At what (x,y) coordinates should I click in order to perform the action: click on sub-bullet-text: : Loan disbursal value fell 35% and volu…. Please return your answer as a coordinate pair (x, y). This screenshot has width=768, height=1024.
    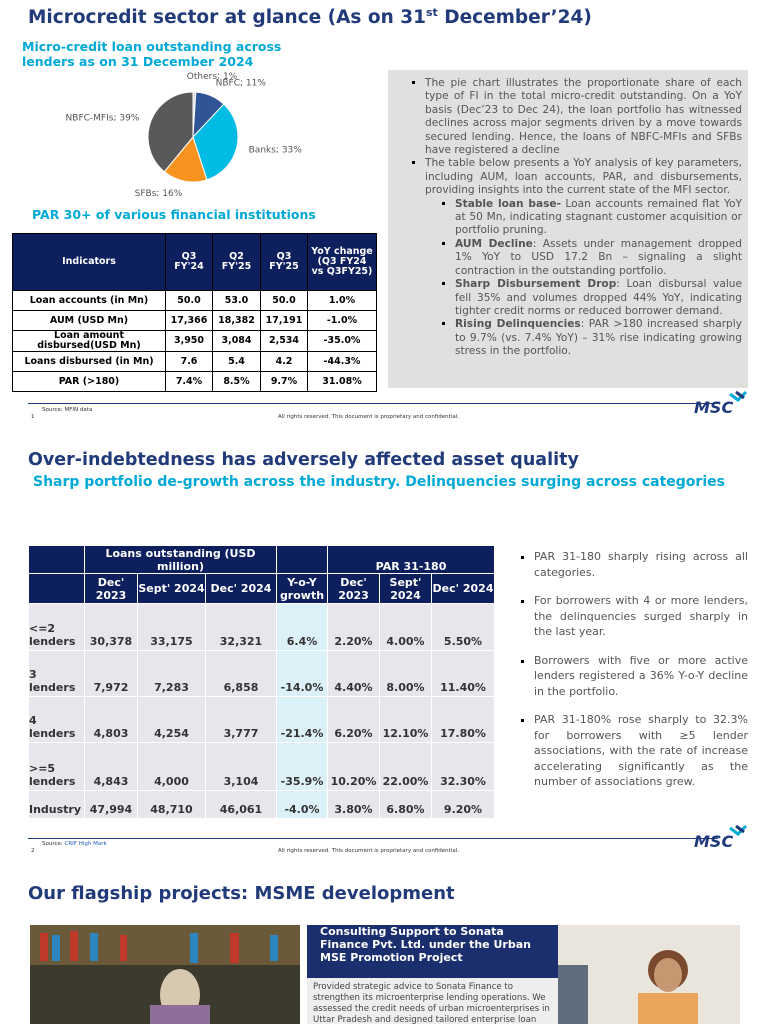
    Looking at the image, I should click on (598, 297).